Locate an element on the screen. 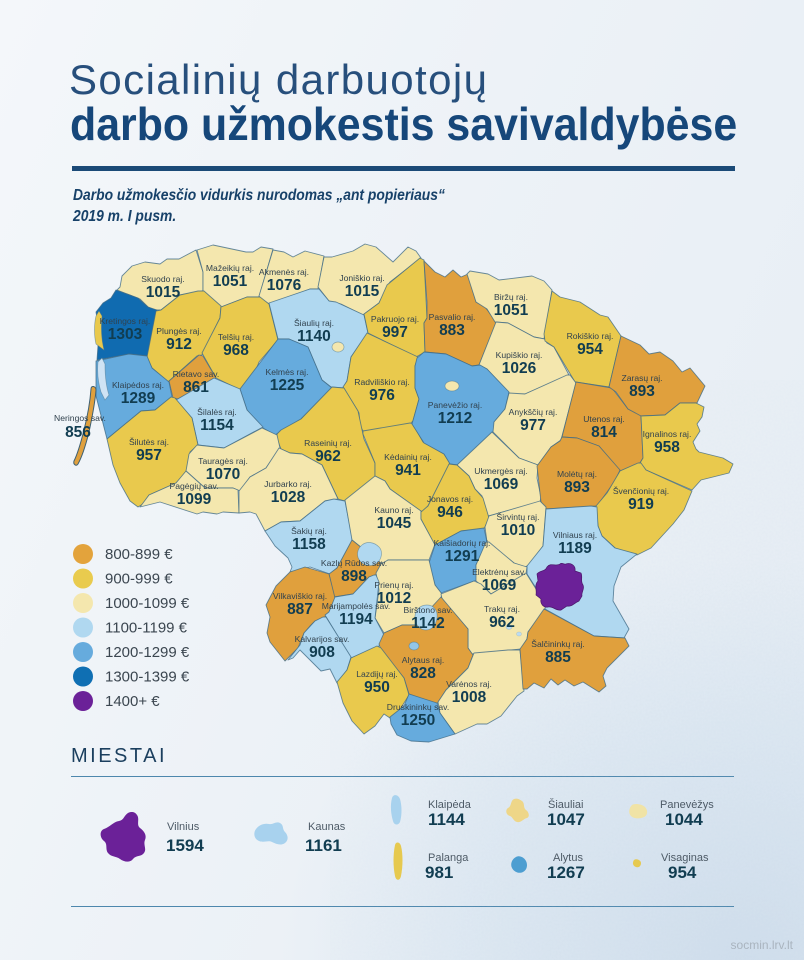  svg-text: 1250 is located at coordinates (418, 720).